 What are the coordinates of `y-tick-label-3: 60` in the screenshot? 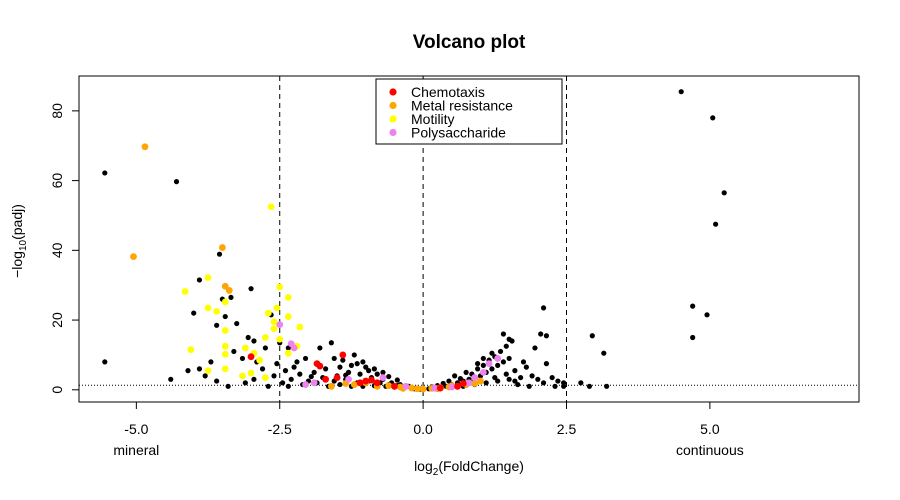 It's located at (57, 181).